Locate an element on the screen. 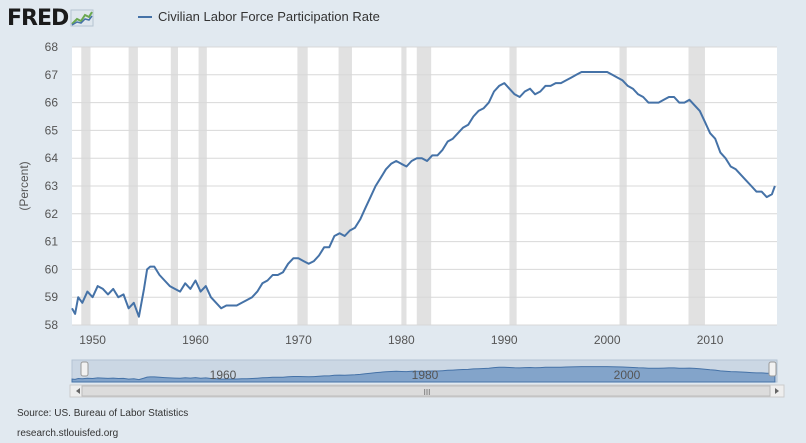  source-note: Source: US. Bureau of Labor Statistics is located at coordinates (103, 413).